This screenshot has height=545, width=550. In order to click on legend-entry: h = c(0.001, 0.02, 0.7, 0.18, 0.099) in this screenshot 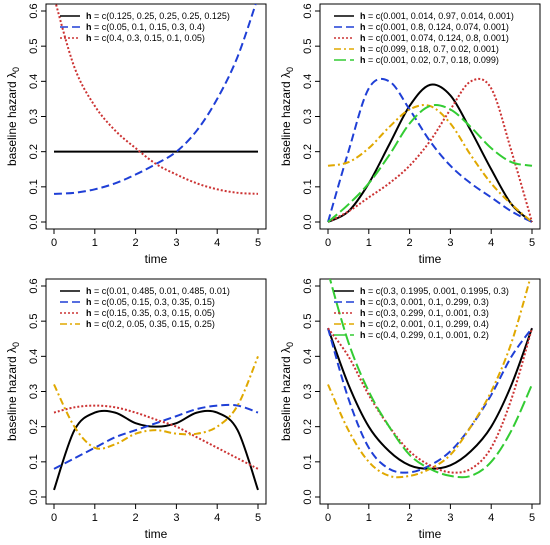, I will do `click(429, 60)`.